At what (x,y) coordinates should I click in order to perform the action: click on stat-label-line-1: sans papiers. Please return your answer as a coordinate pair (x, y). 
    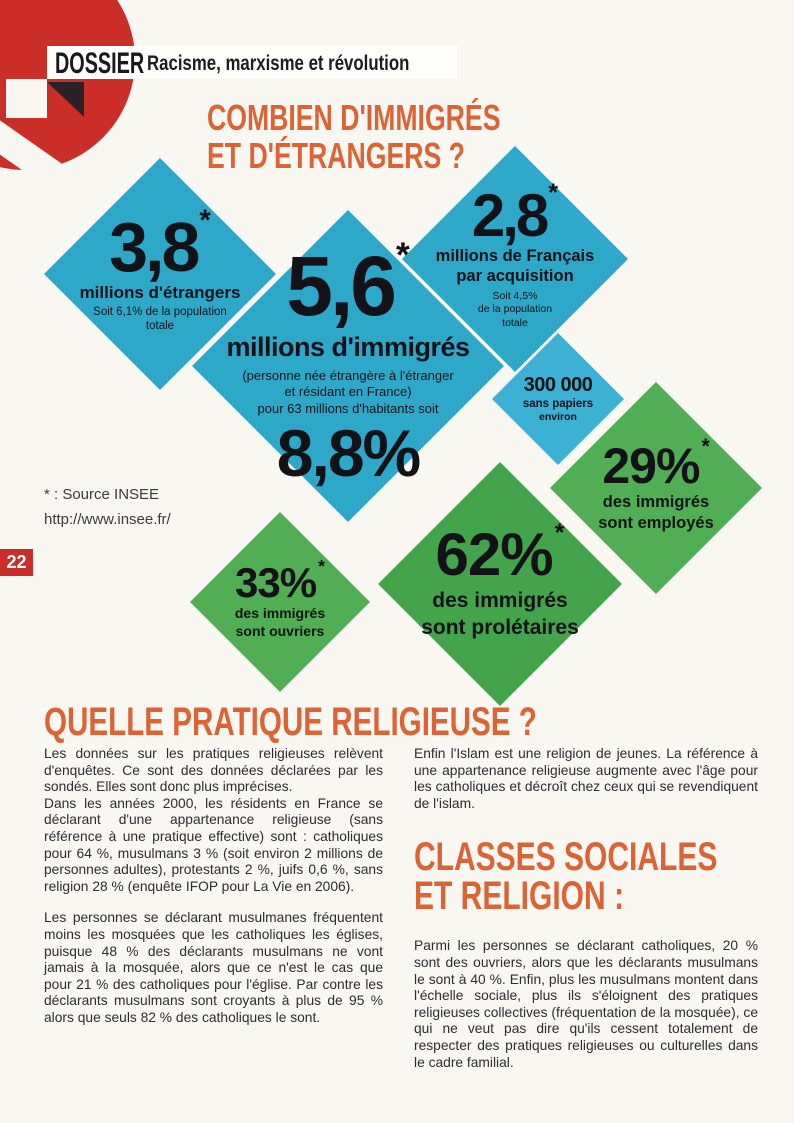
    Looking at the image, I should click on (558, 404).